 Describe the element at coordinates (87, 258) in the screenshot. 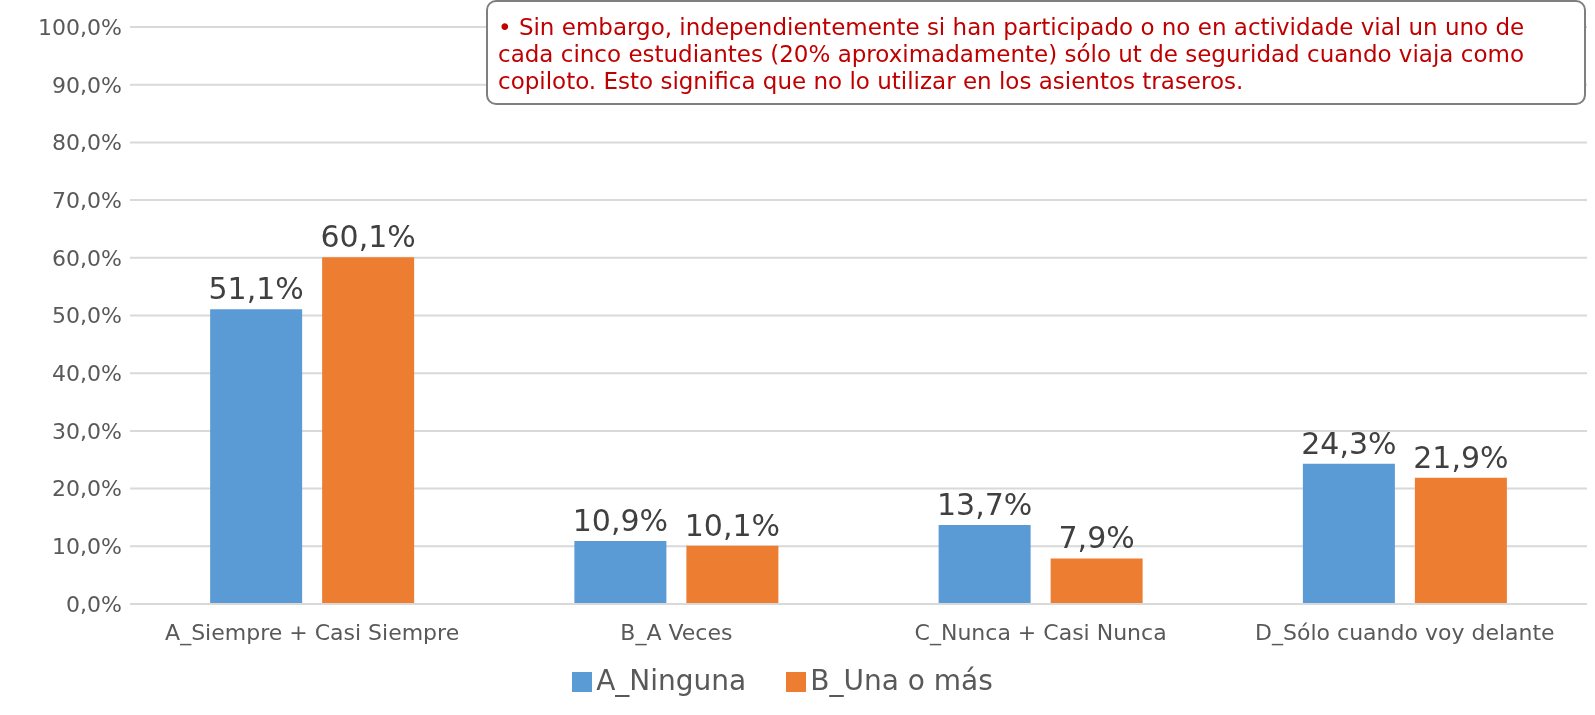

I see `y-tick-label: 60,0%` at that location.